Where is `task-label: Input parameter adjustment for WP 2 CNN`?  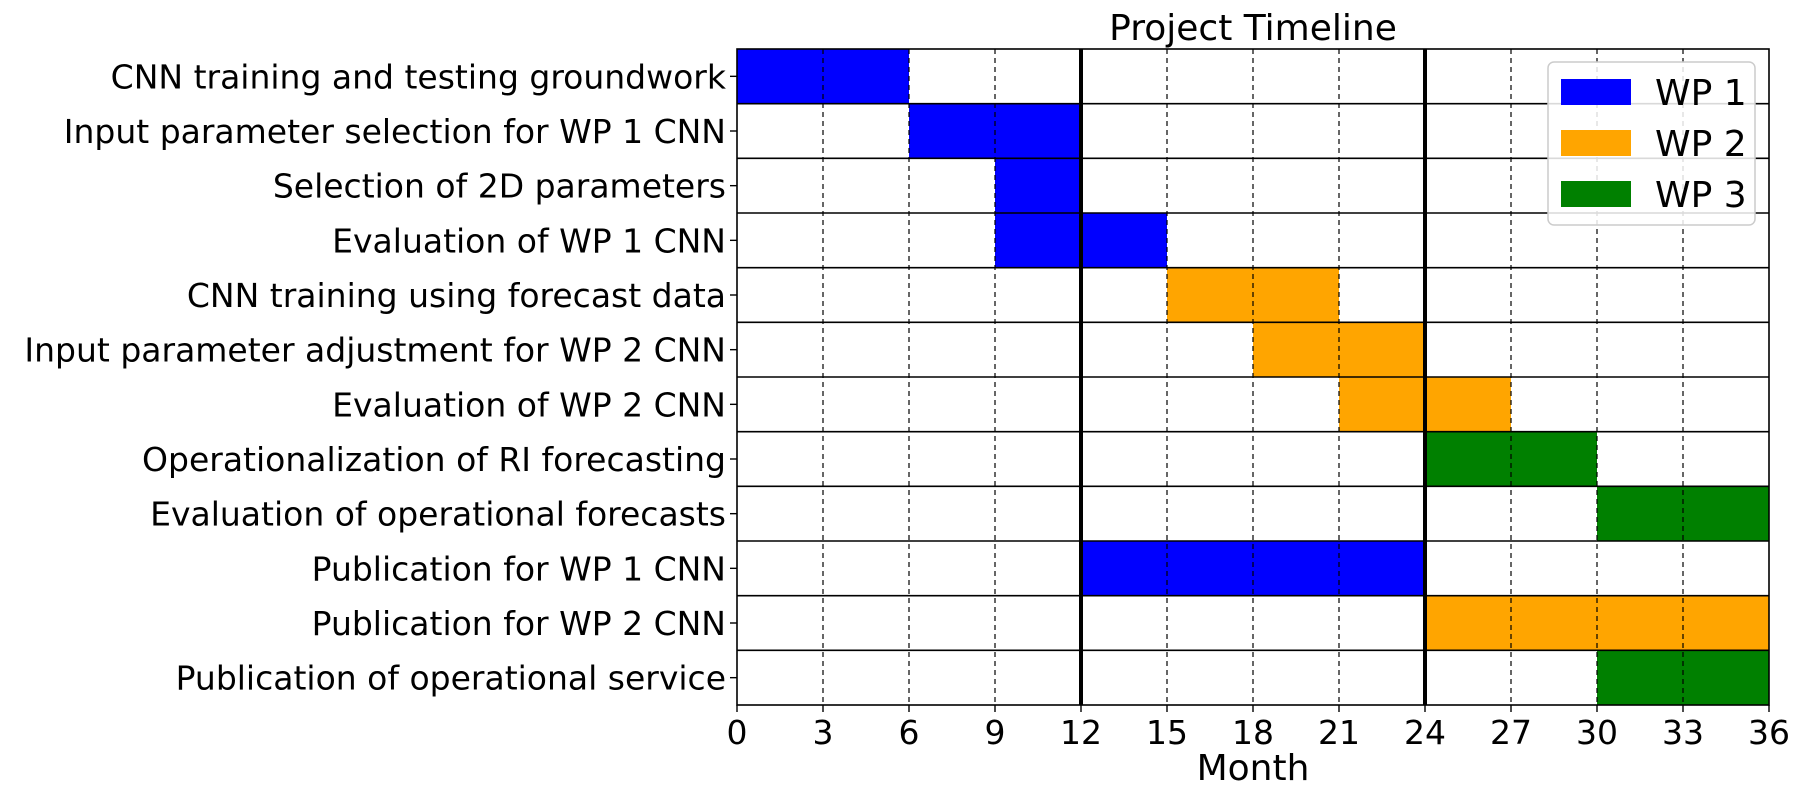
task-label: Input parameter adjustment for WP 2 CNN is located at coordinates (375, 350).